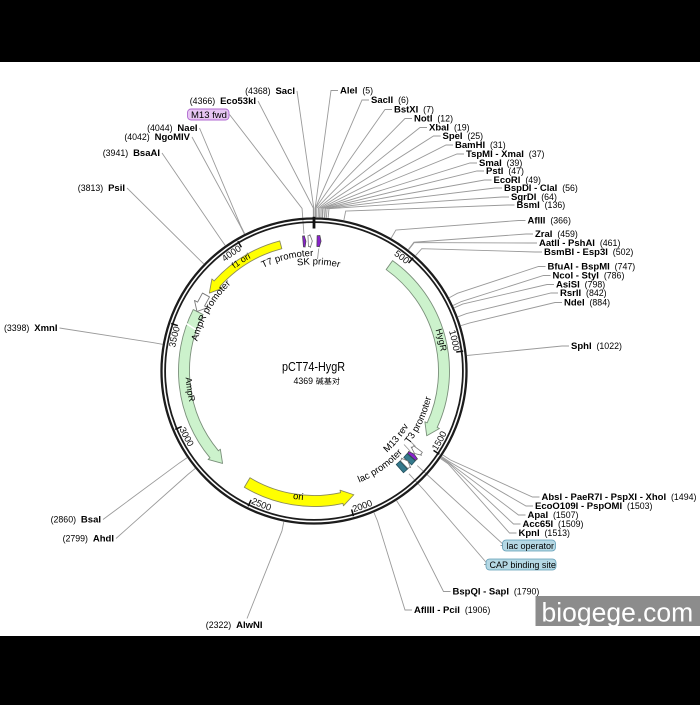 This screenshot has width=700, height=705. Describe the element at coordinates (223, 101) in the screenshot. I see `svg-text: (4366) Eco53kI` at that location.